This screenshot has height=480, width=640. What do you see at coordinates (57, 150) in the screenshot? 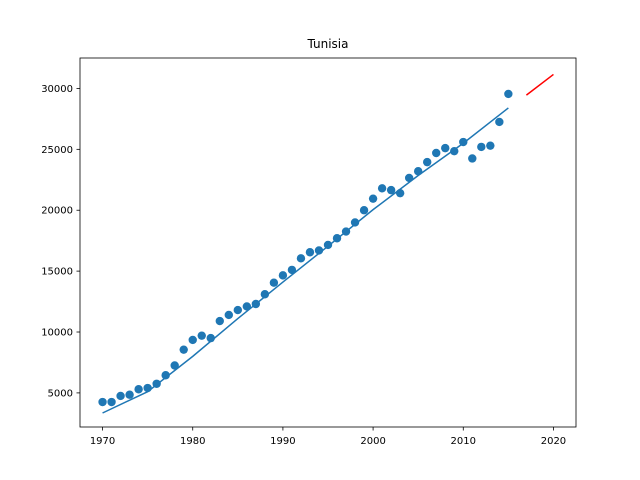
I see `y-tick-label: 25000` at bounding box center [57, 150].